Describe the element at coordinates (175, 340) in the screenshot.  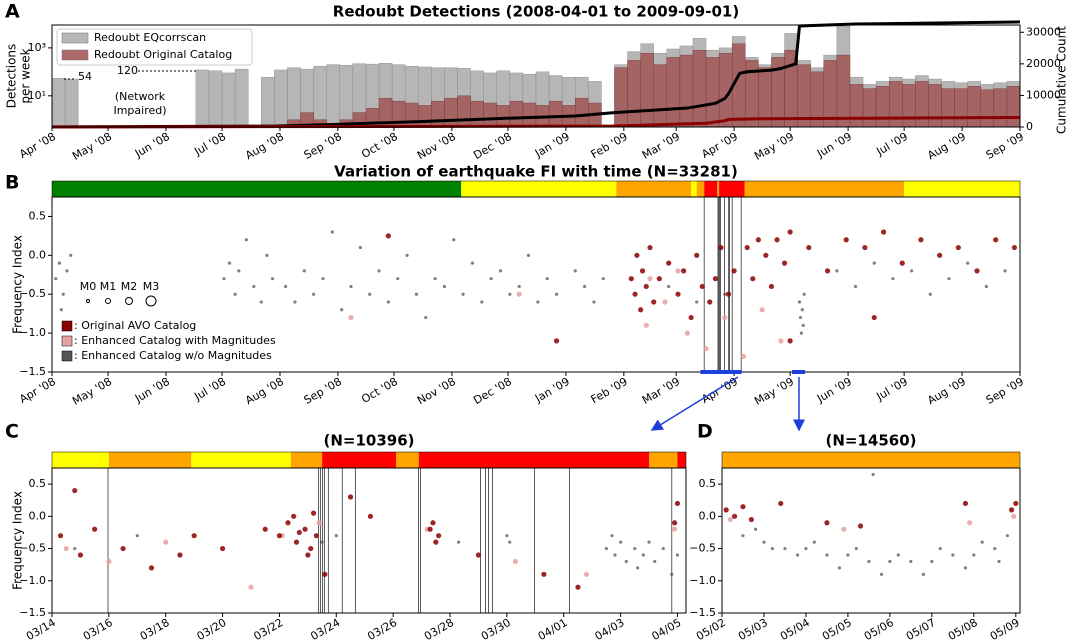
I see `legend-label: : Enhanced Catalog with Magnitudes` at that location.